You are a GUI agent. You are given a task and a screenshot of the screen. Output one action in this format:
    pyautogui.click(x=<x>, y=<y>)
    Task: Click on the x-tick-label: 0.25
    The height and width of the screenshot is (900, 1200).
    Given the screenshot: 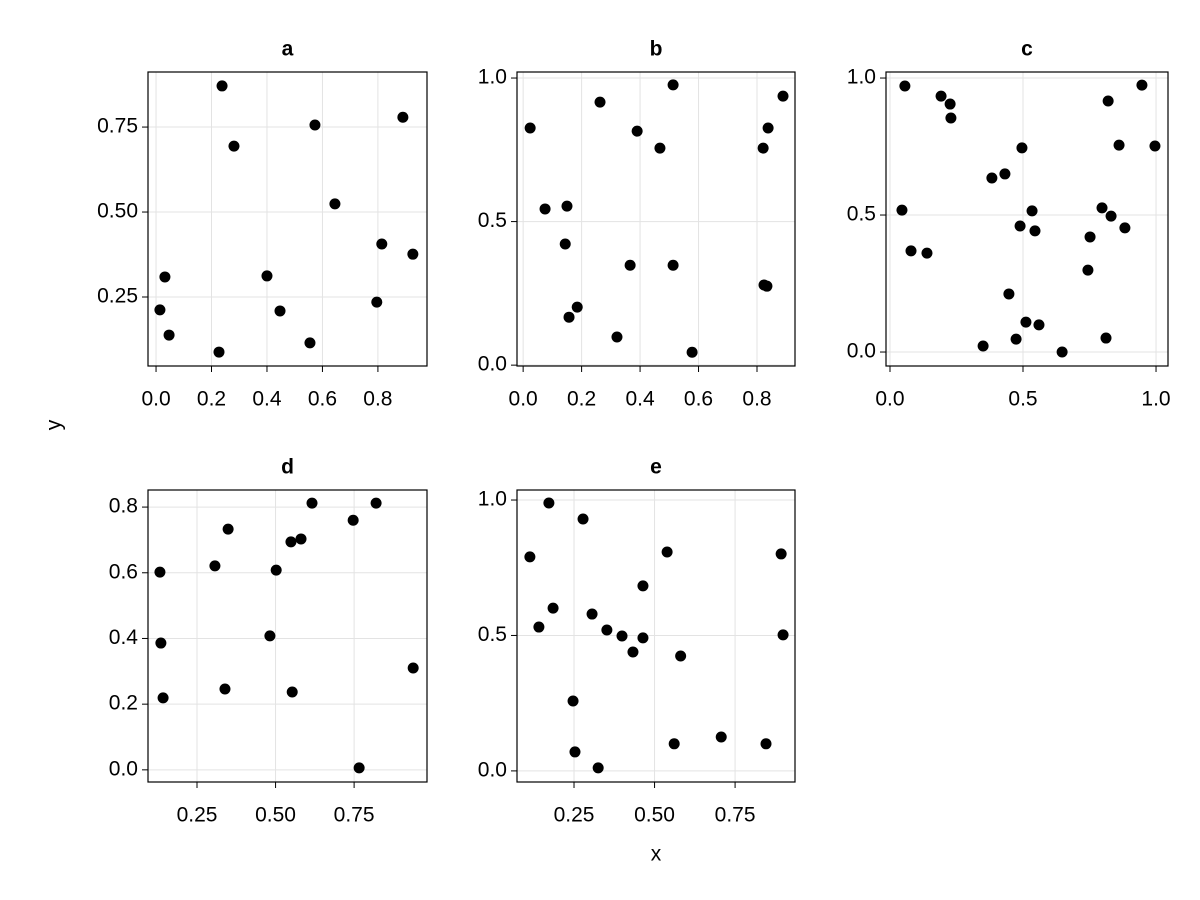 What is the action you would take?
    pyautogui.click(x=197, y=815)
    